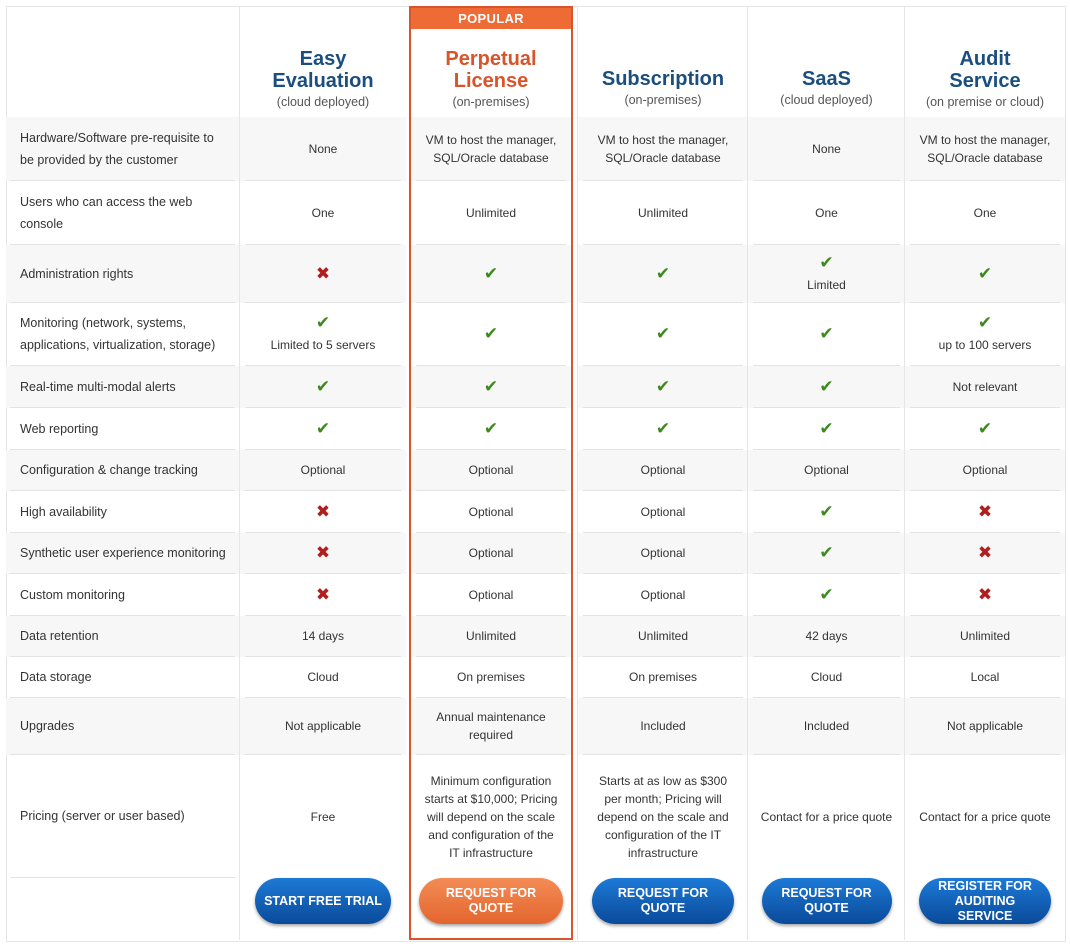  I want to click on feature-label: Data storage, so click(122, 677).